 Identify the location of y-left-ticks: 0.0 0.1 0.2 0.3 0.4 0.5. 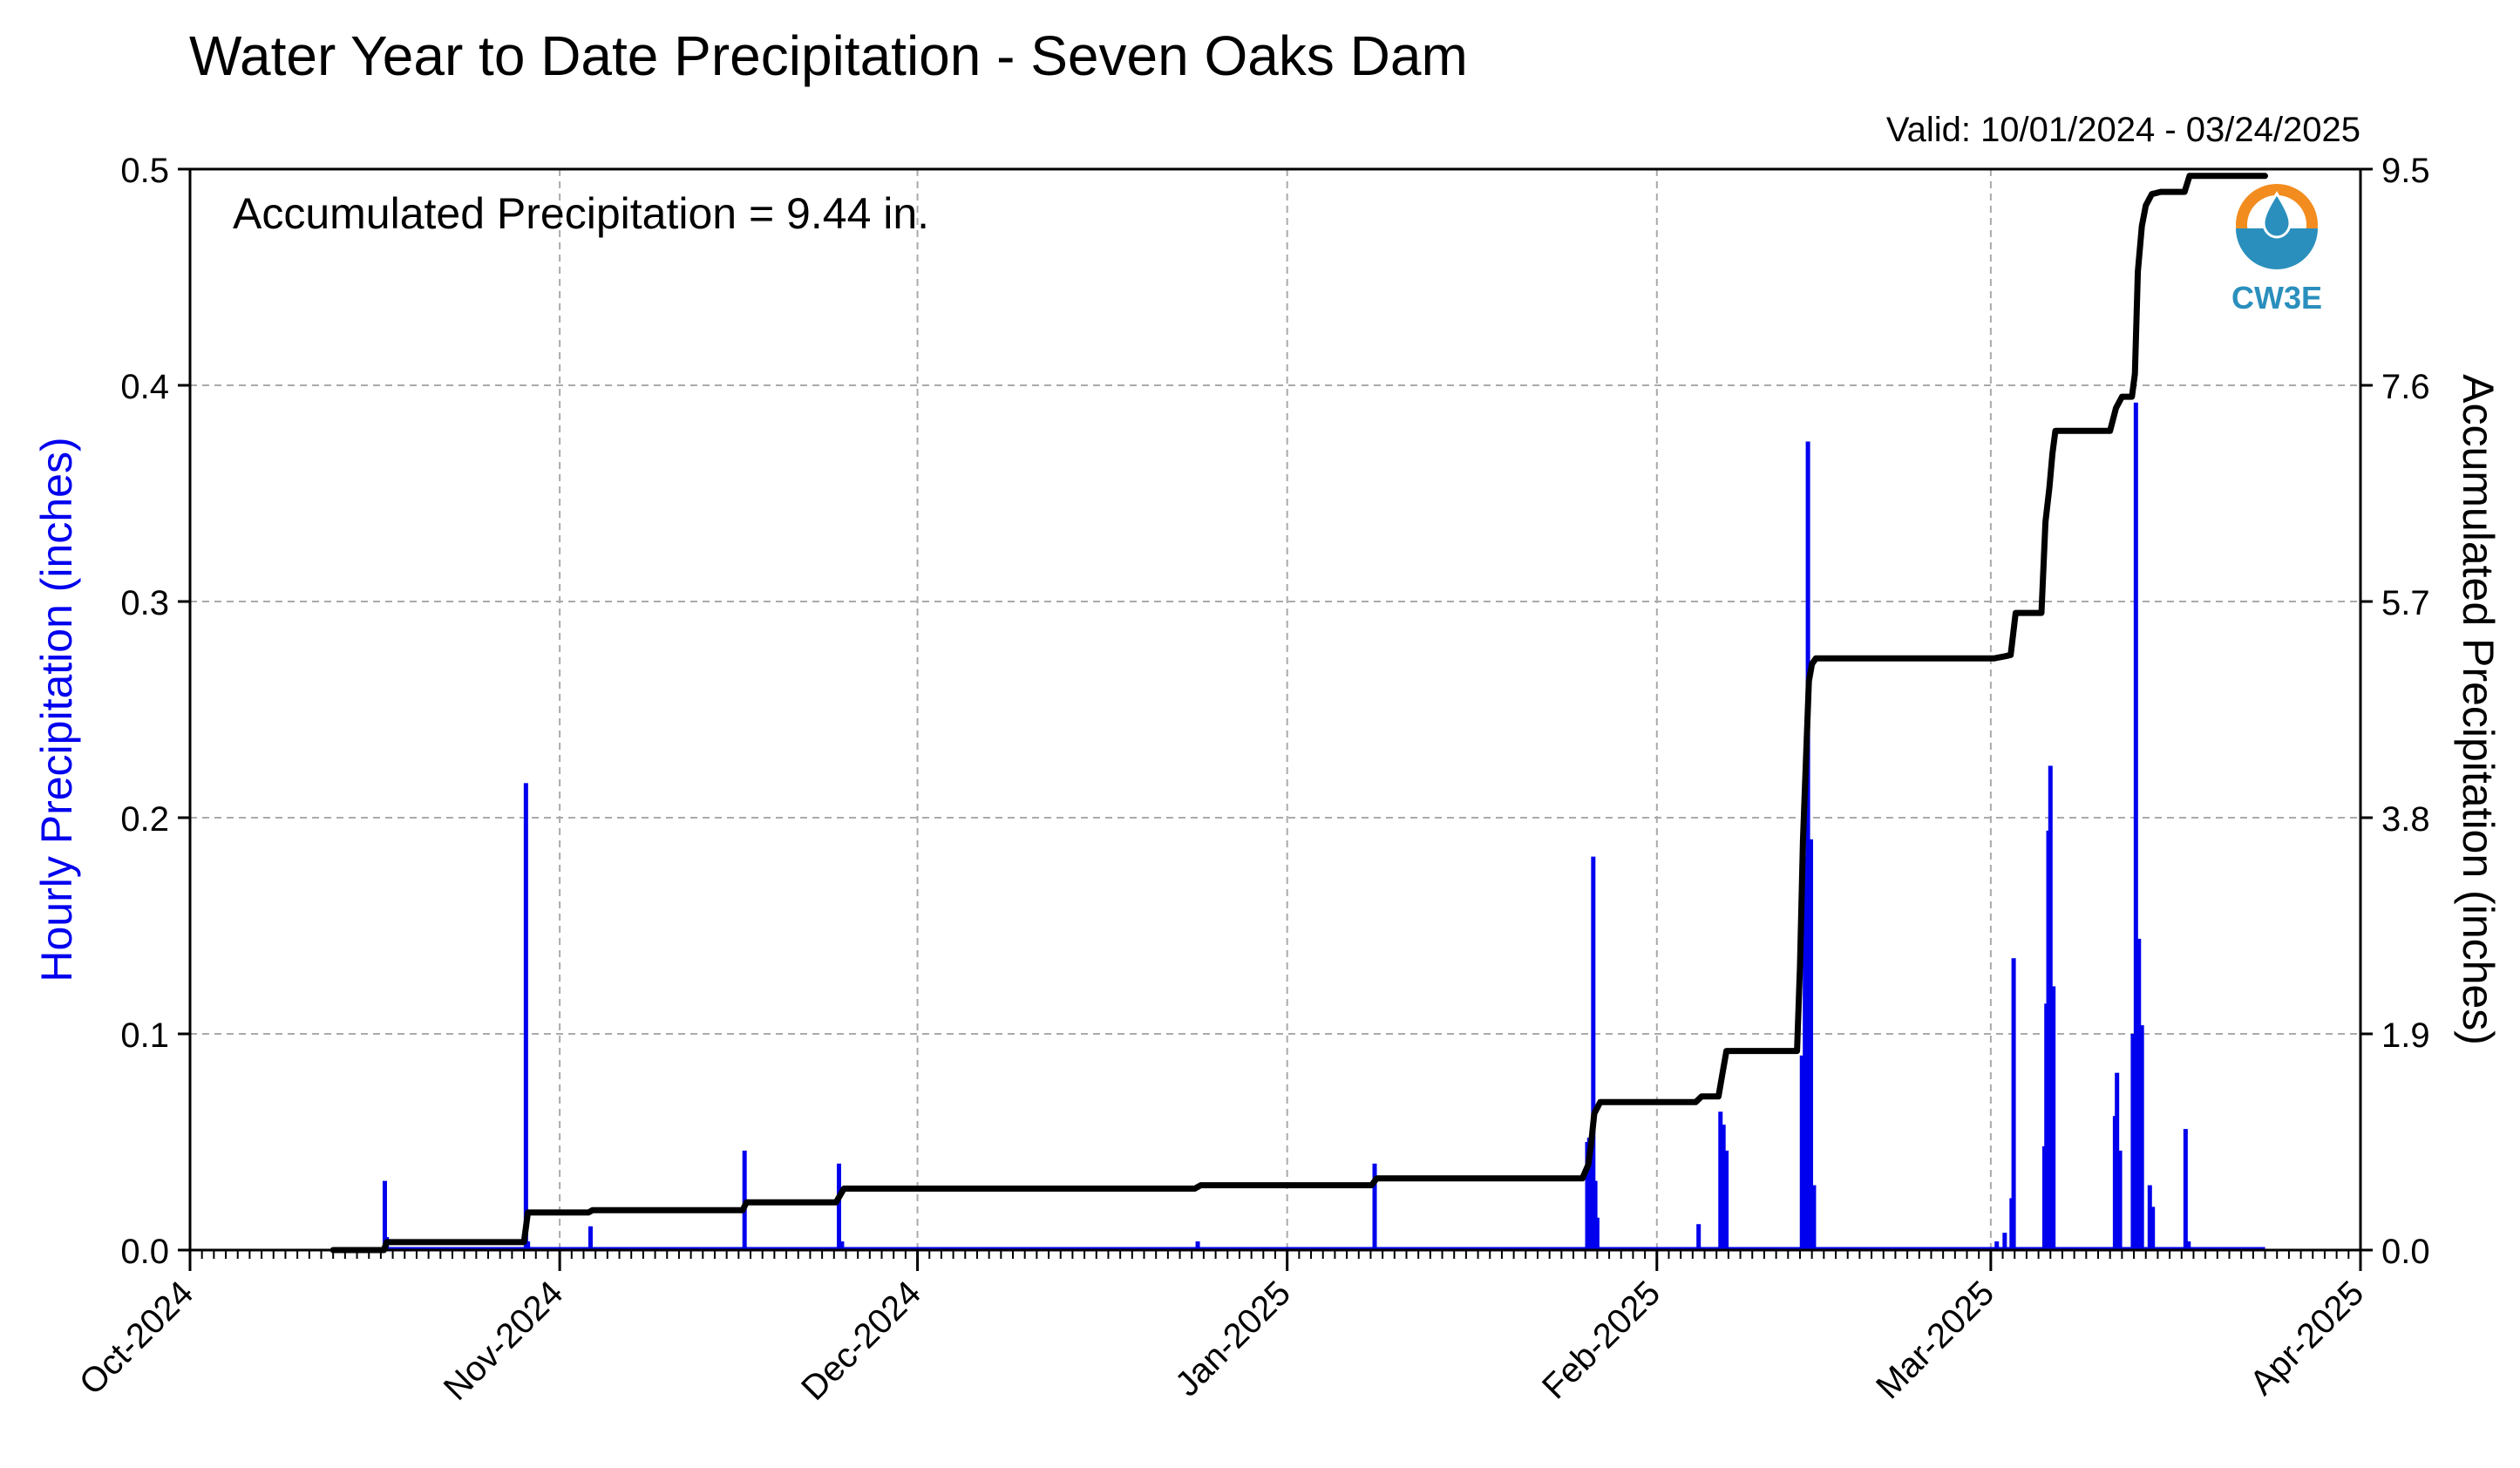
(155, 711).